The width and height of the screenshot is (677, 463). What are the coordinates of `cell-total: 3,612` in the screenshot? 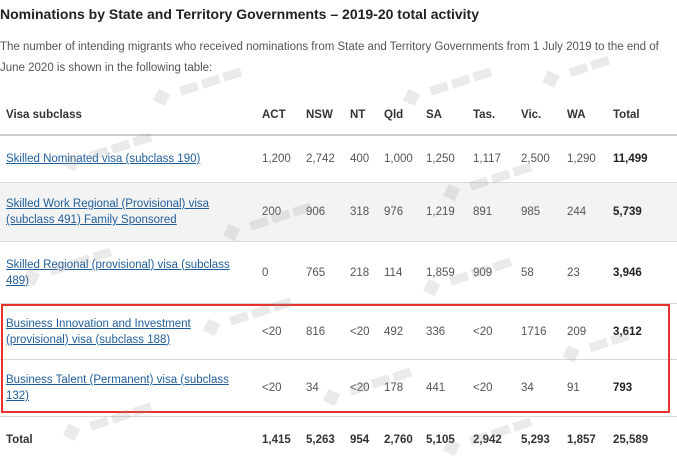 It's located at (645, 332).